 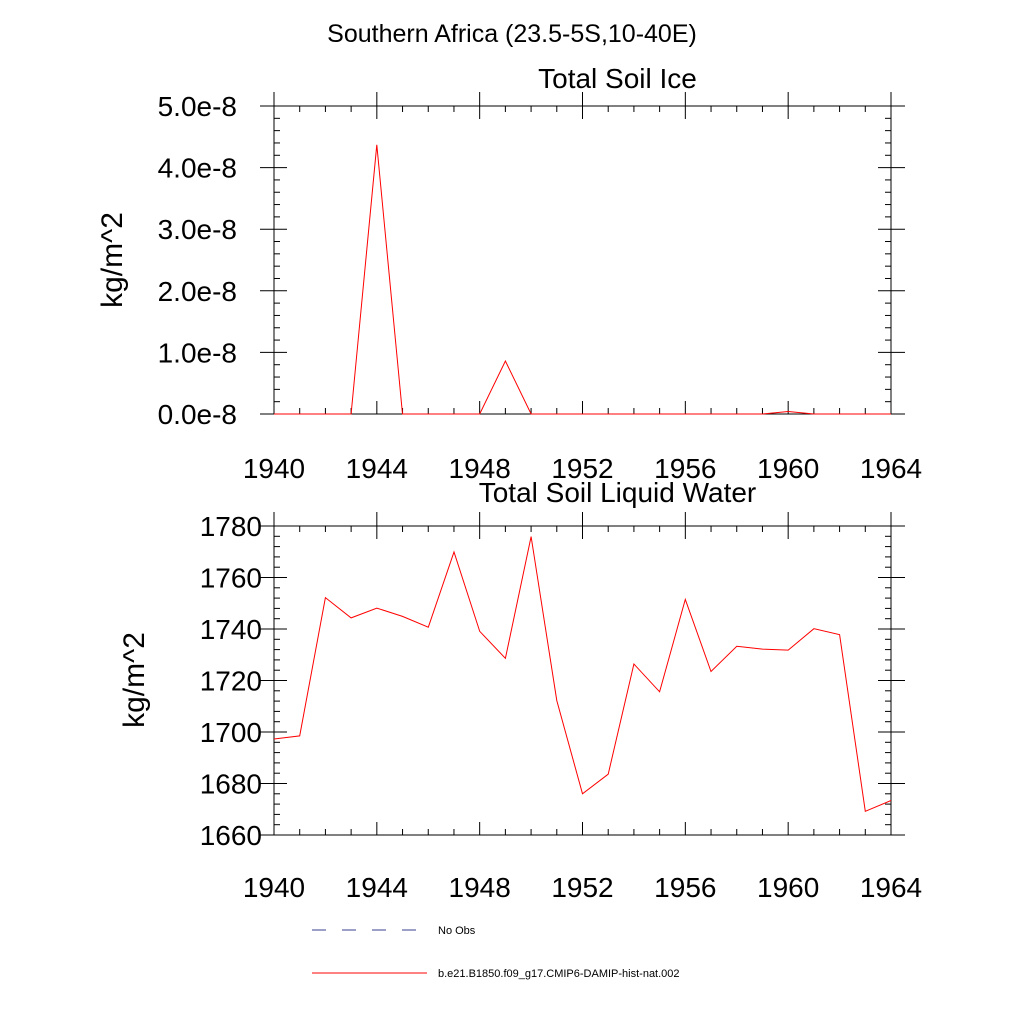 What do you see at coordinates (618, 492) in the screenshot?
I see `panel-title: Total Soil Liquid Water` at bounding box center [618, 492].